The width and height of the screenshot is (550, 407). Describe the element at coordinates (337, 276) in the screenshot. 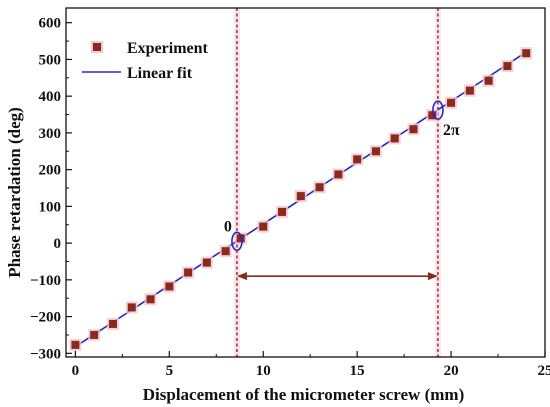

I see `period-arrow` at that location.